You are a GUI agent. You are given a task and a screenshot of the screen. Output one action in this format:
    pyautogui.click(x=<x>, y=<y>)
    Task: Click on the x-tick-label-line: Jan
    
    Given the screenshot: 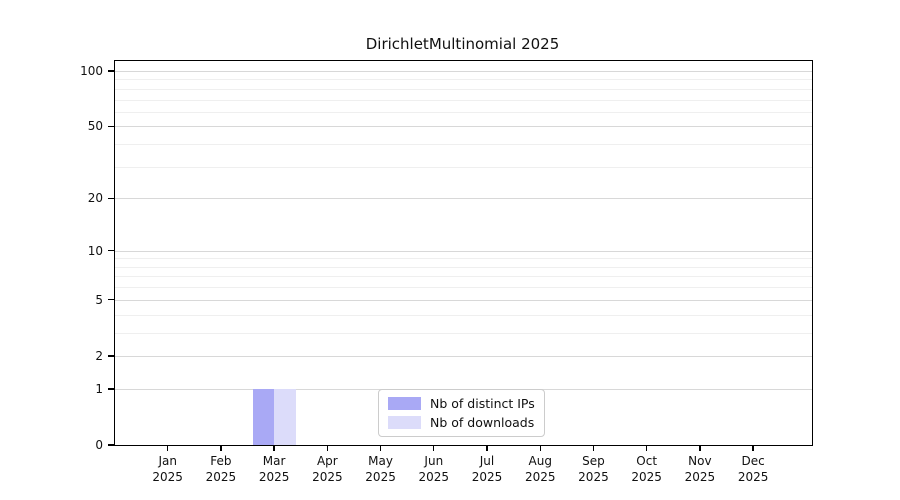 What is the action you would take?
    pyautogui.click(x=167, y=461)
    